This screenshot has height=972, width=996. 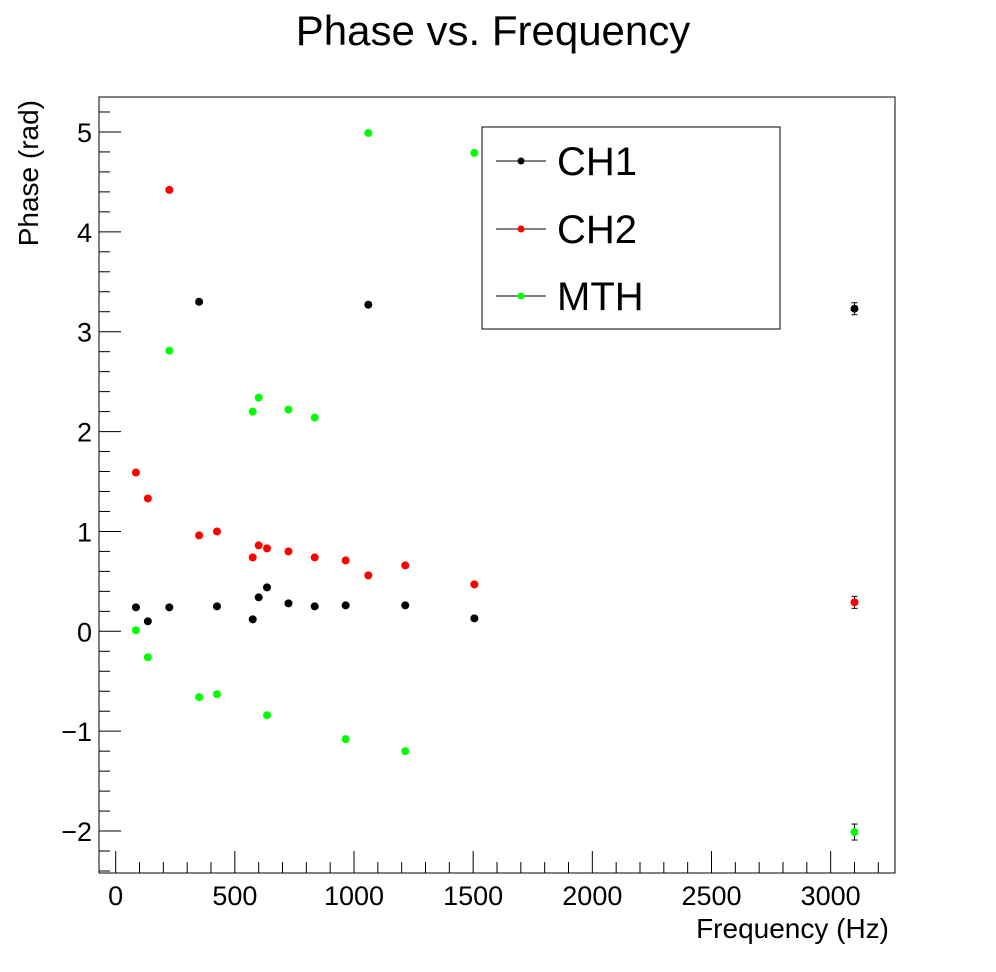 I want to click on x-tick-label: 2500, so click(x=711, y=896).